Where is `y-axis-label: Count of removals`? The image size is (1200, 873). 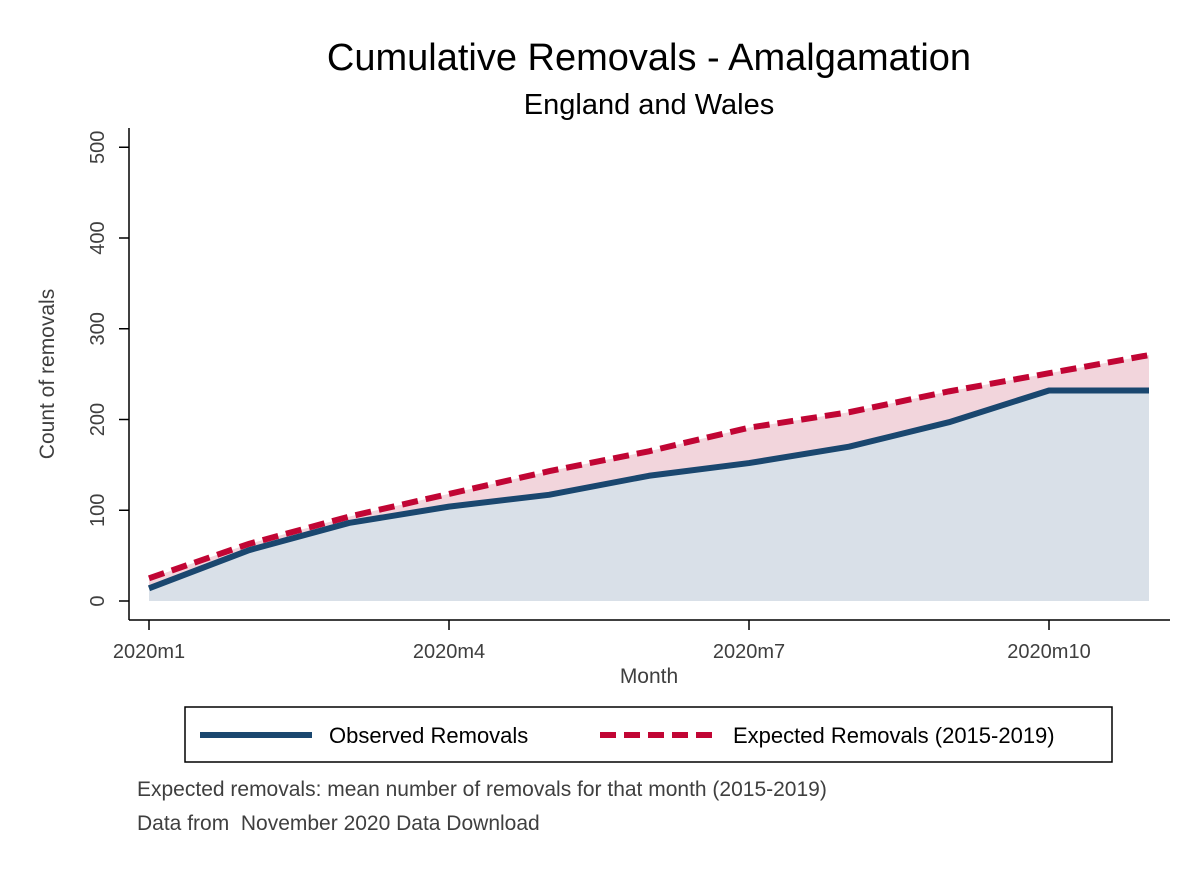 y-axis-label: Count of removals is located at coordinates (47, 374).